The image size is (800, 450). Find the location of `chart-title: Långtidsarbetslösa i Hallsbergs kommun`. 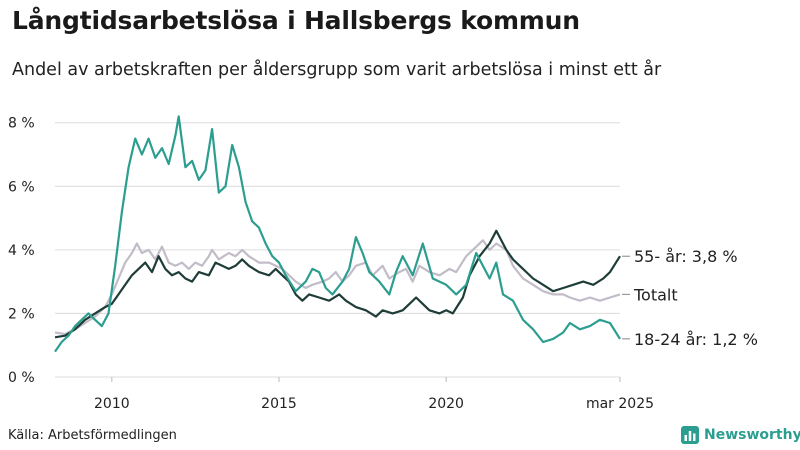

chart-title: Långtidsarbetslösa i Hallsbergs kommun is located at coordinates (296, 20).